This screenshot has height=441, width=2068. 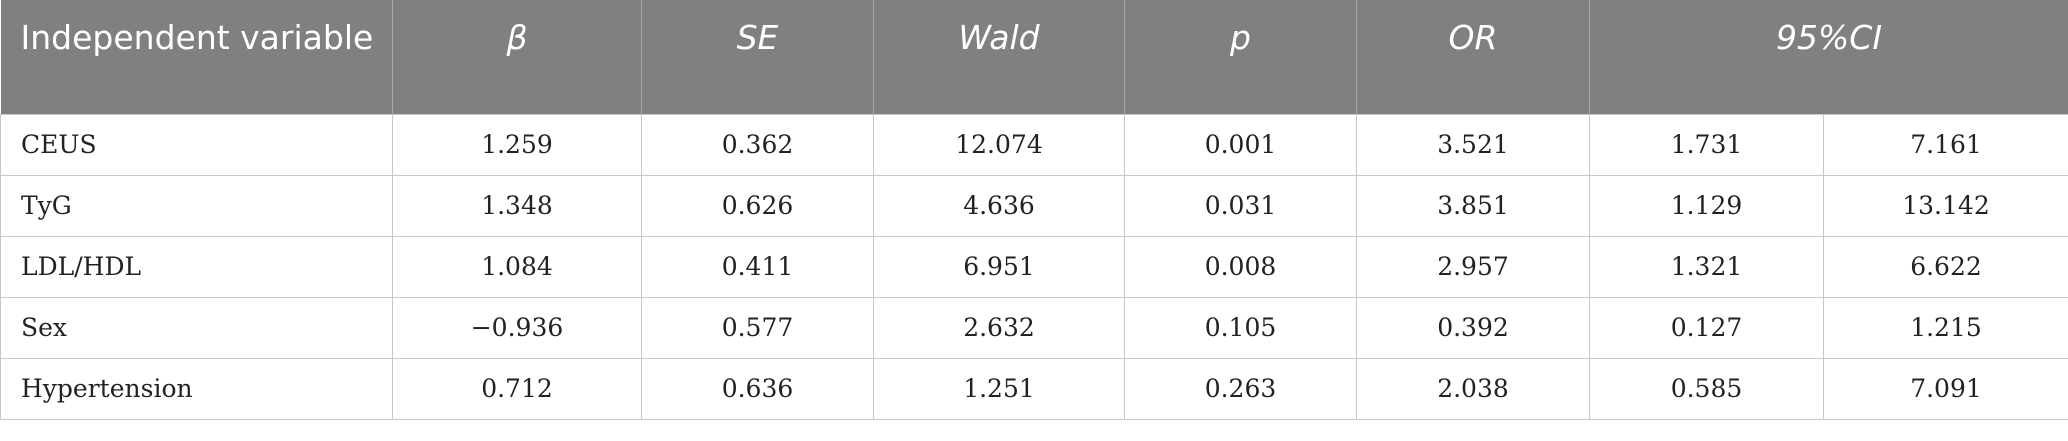 What do you see at coordinates (1473, 388) in the screenshot?
I see `cell: 2.038` at bounding box center [1473, 388].